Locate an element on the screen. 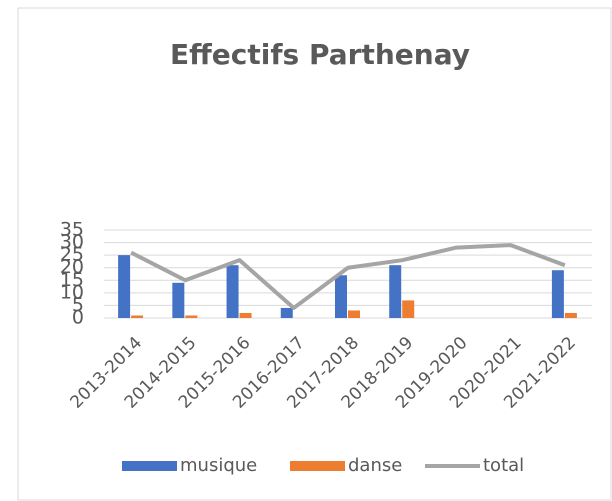 This screenshot has width=612, height=501. y-tick-label: 30 is located at coordinates (72, 242).